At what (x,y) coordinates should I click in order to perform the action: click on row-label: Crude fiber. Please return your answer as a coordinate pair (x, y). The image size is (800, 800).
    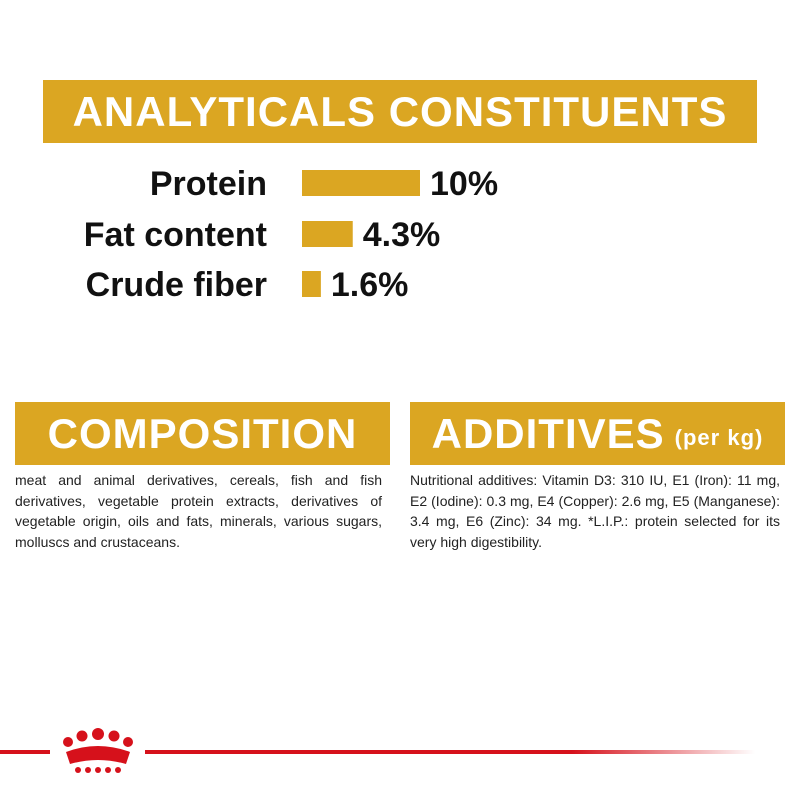
    Looking at the image, I should click on (176, 285).